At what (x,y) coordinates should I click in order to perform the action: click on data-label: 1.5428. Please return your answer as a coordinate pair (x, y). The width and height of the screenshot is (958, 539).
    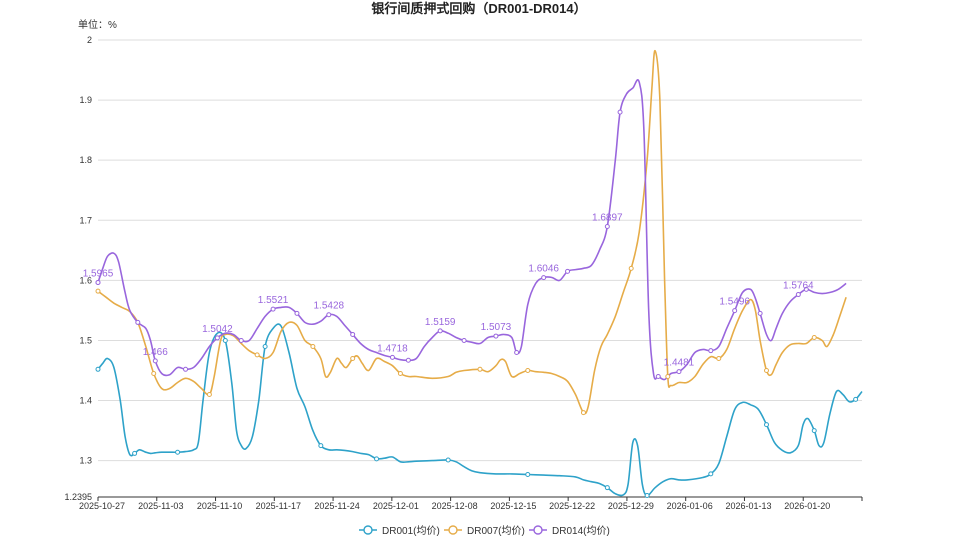
    Looking at the image, I should click on (328, 306).